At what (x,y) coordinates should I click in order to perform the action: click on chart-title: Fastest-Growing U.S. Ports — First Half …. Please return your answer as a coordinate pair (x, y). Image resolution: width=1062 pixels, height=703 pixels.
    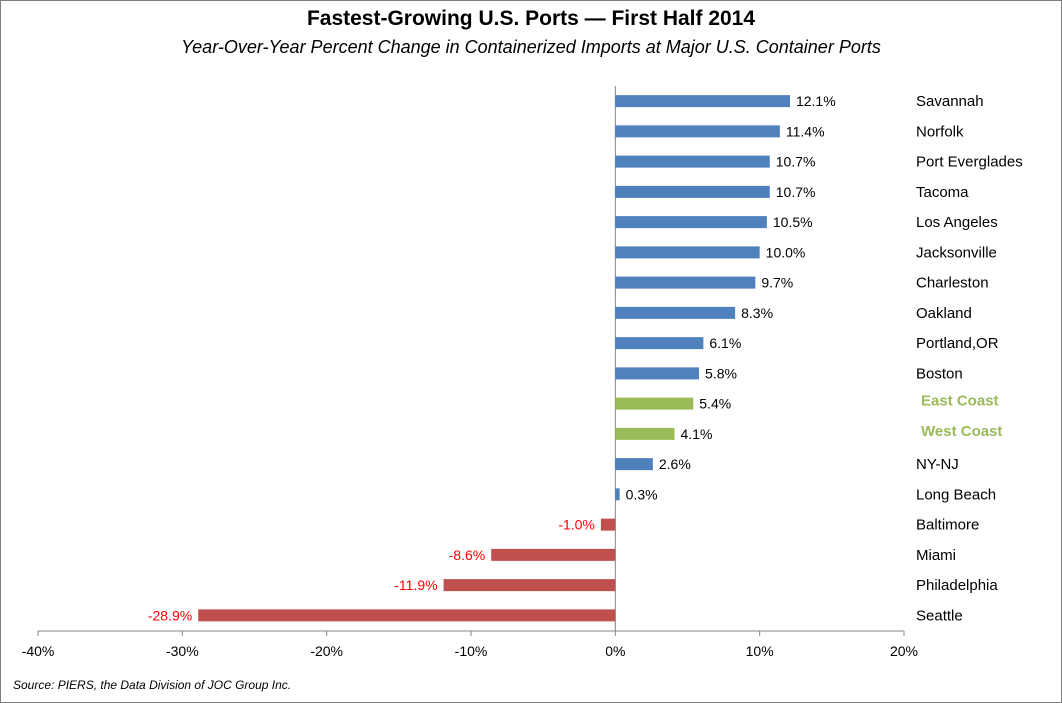
    Looking at the image, I should click on (531, 18).